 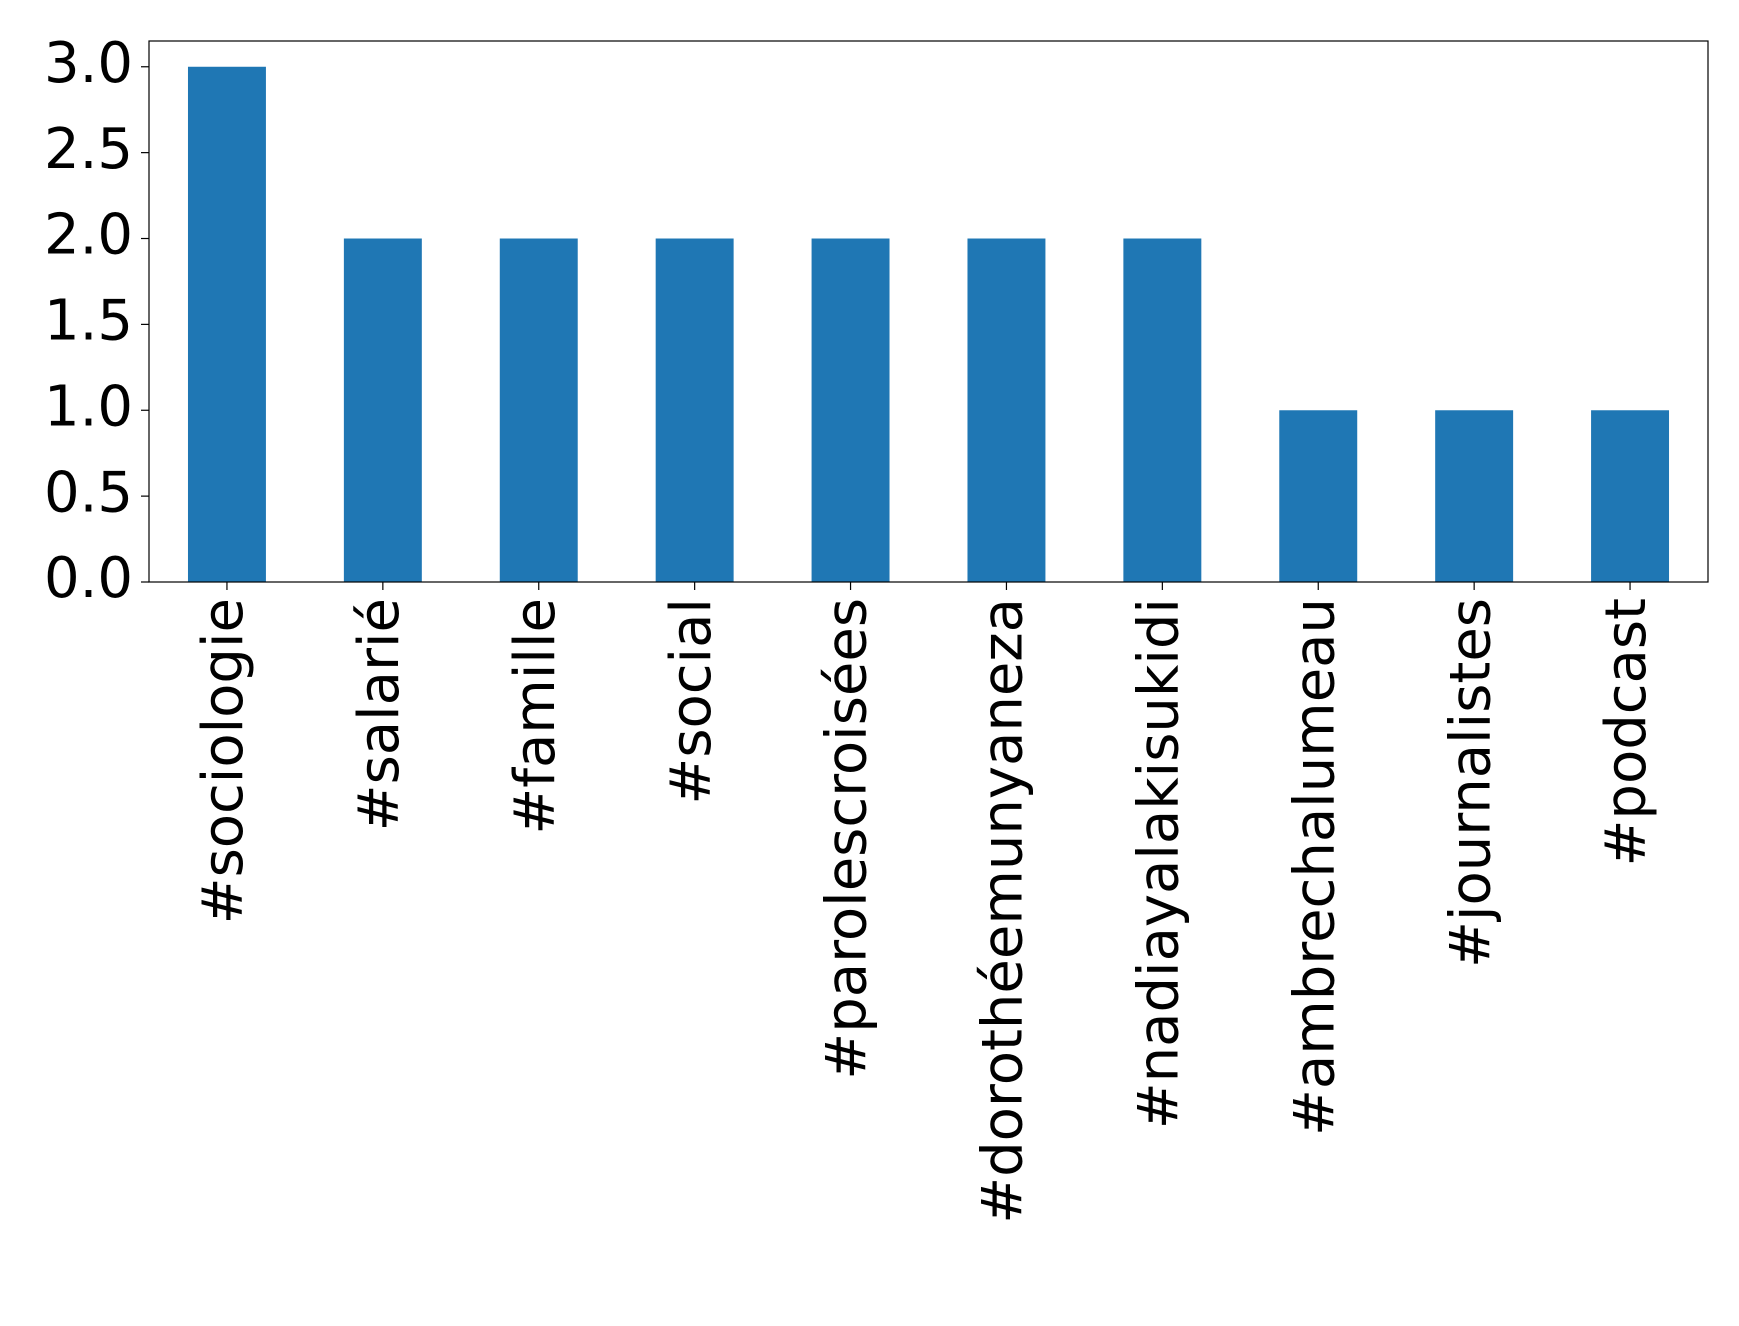 I want to click on y-tick-label: 3.0, so click(x=88, y=63).